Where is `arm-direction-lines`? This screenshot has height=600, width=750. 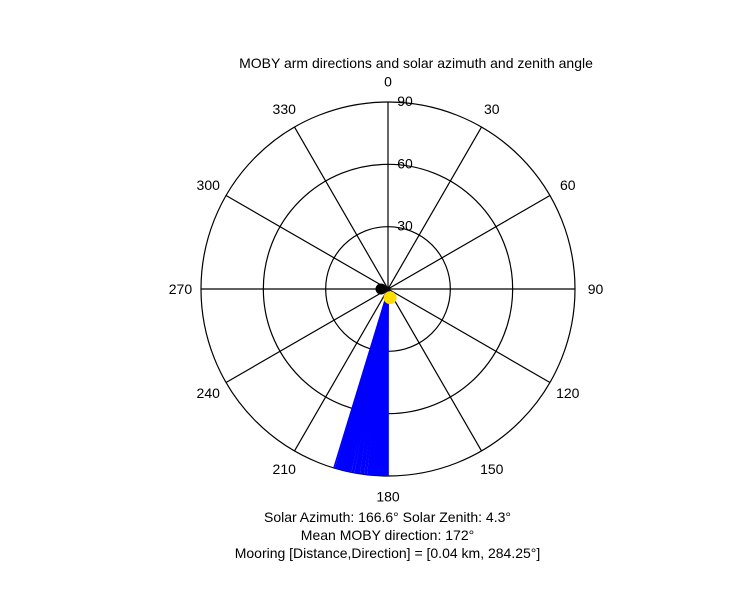 arm-direction-lines is located at coordinates (371, 383).